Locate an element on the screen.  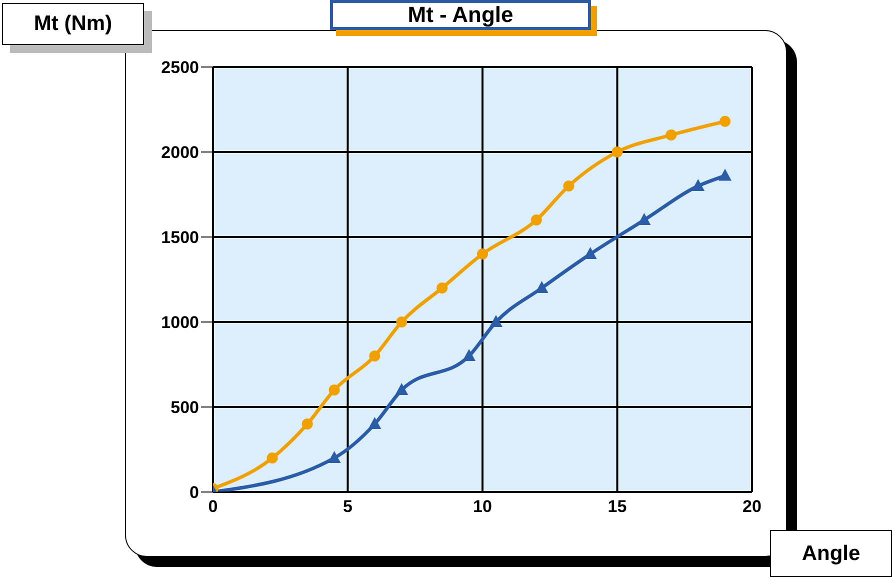
y-tick-label: 2500 is located at coordinates (180, 68).